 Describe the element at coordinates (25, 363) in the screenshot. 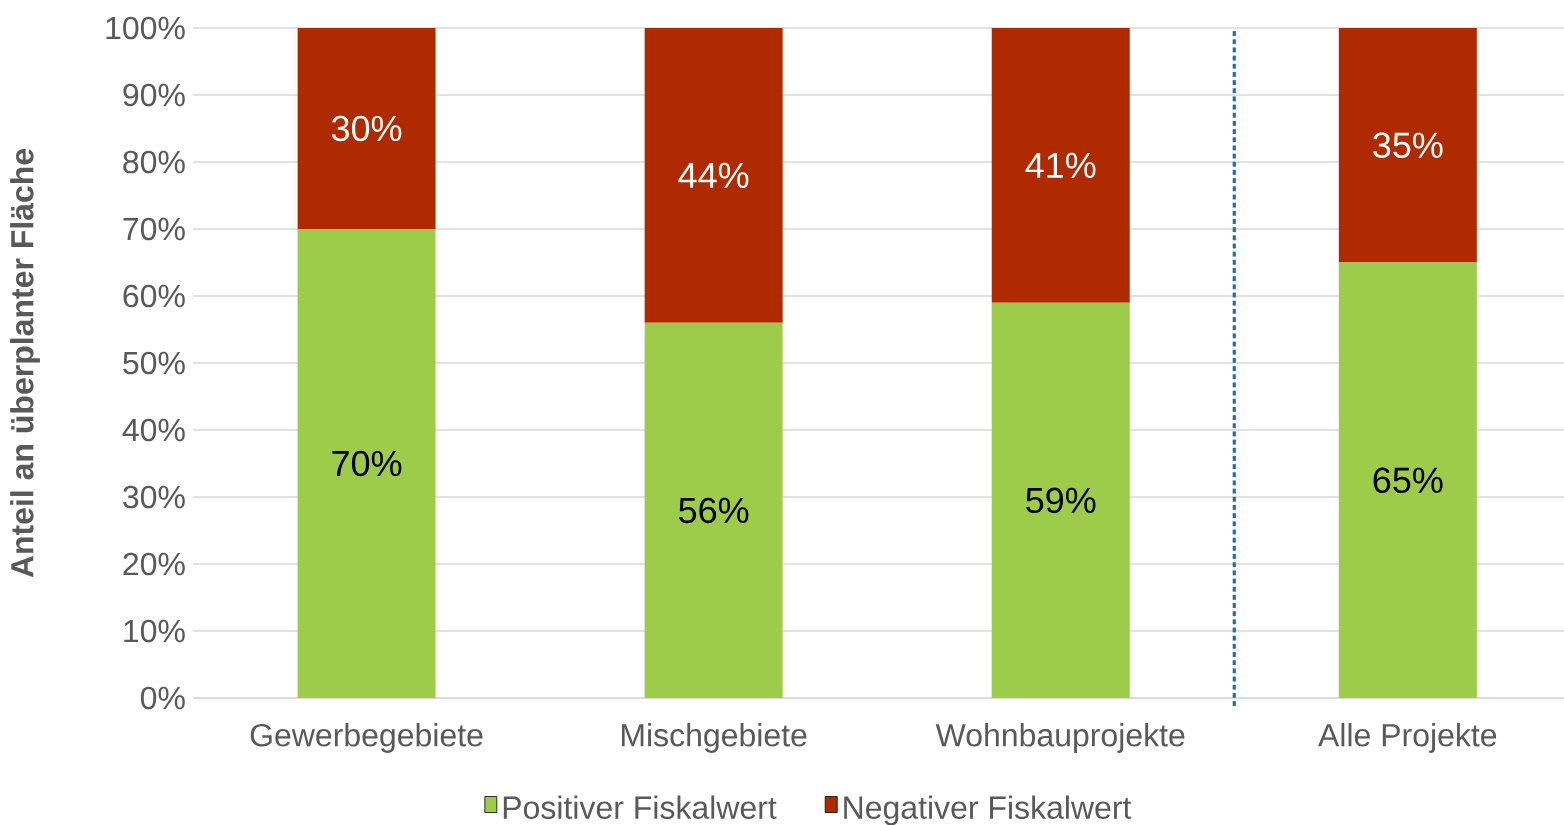

I see `y-axis-title: Anteil an überplanter Fläche` at that location.